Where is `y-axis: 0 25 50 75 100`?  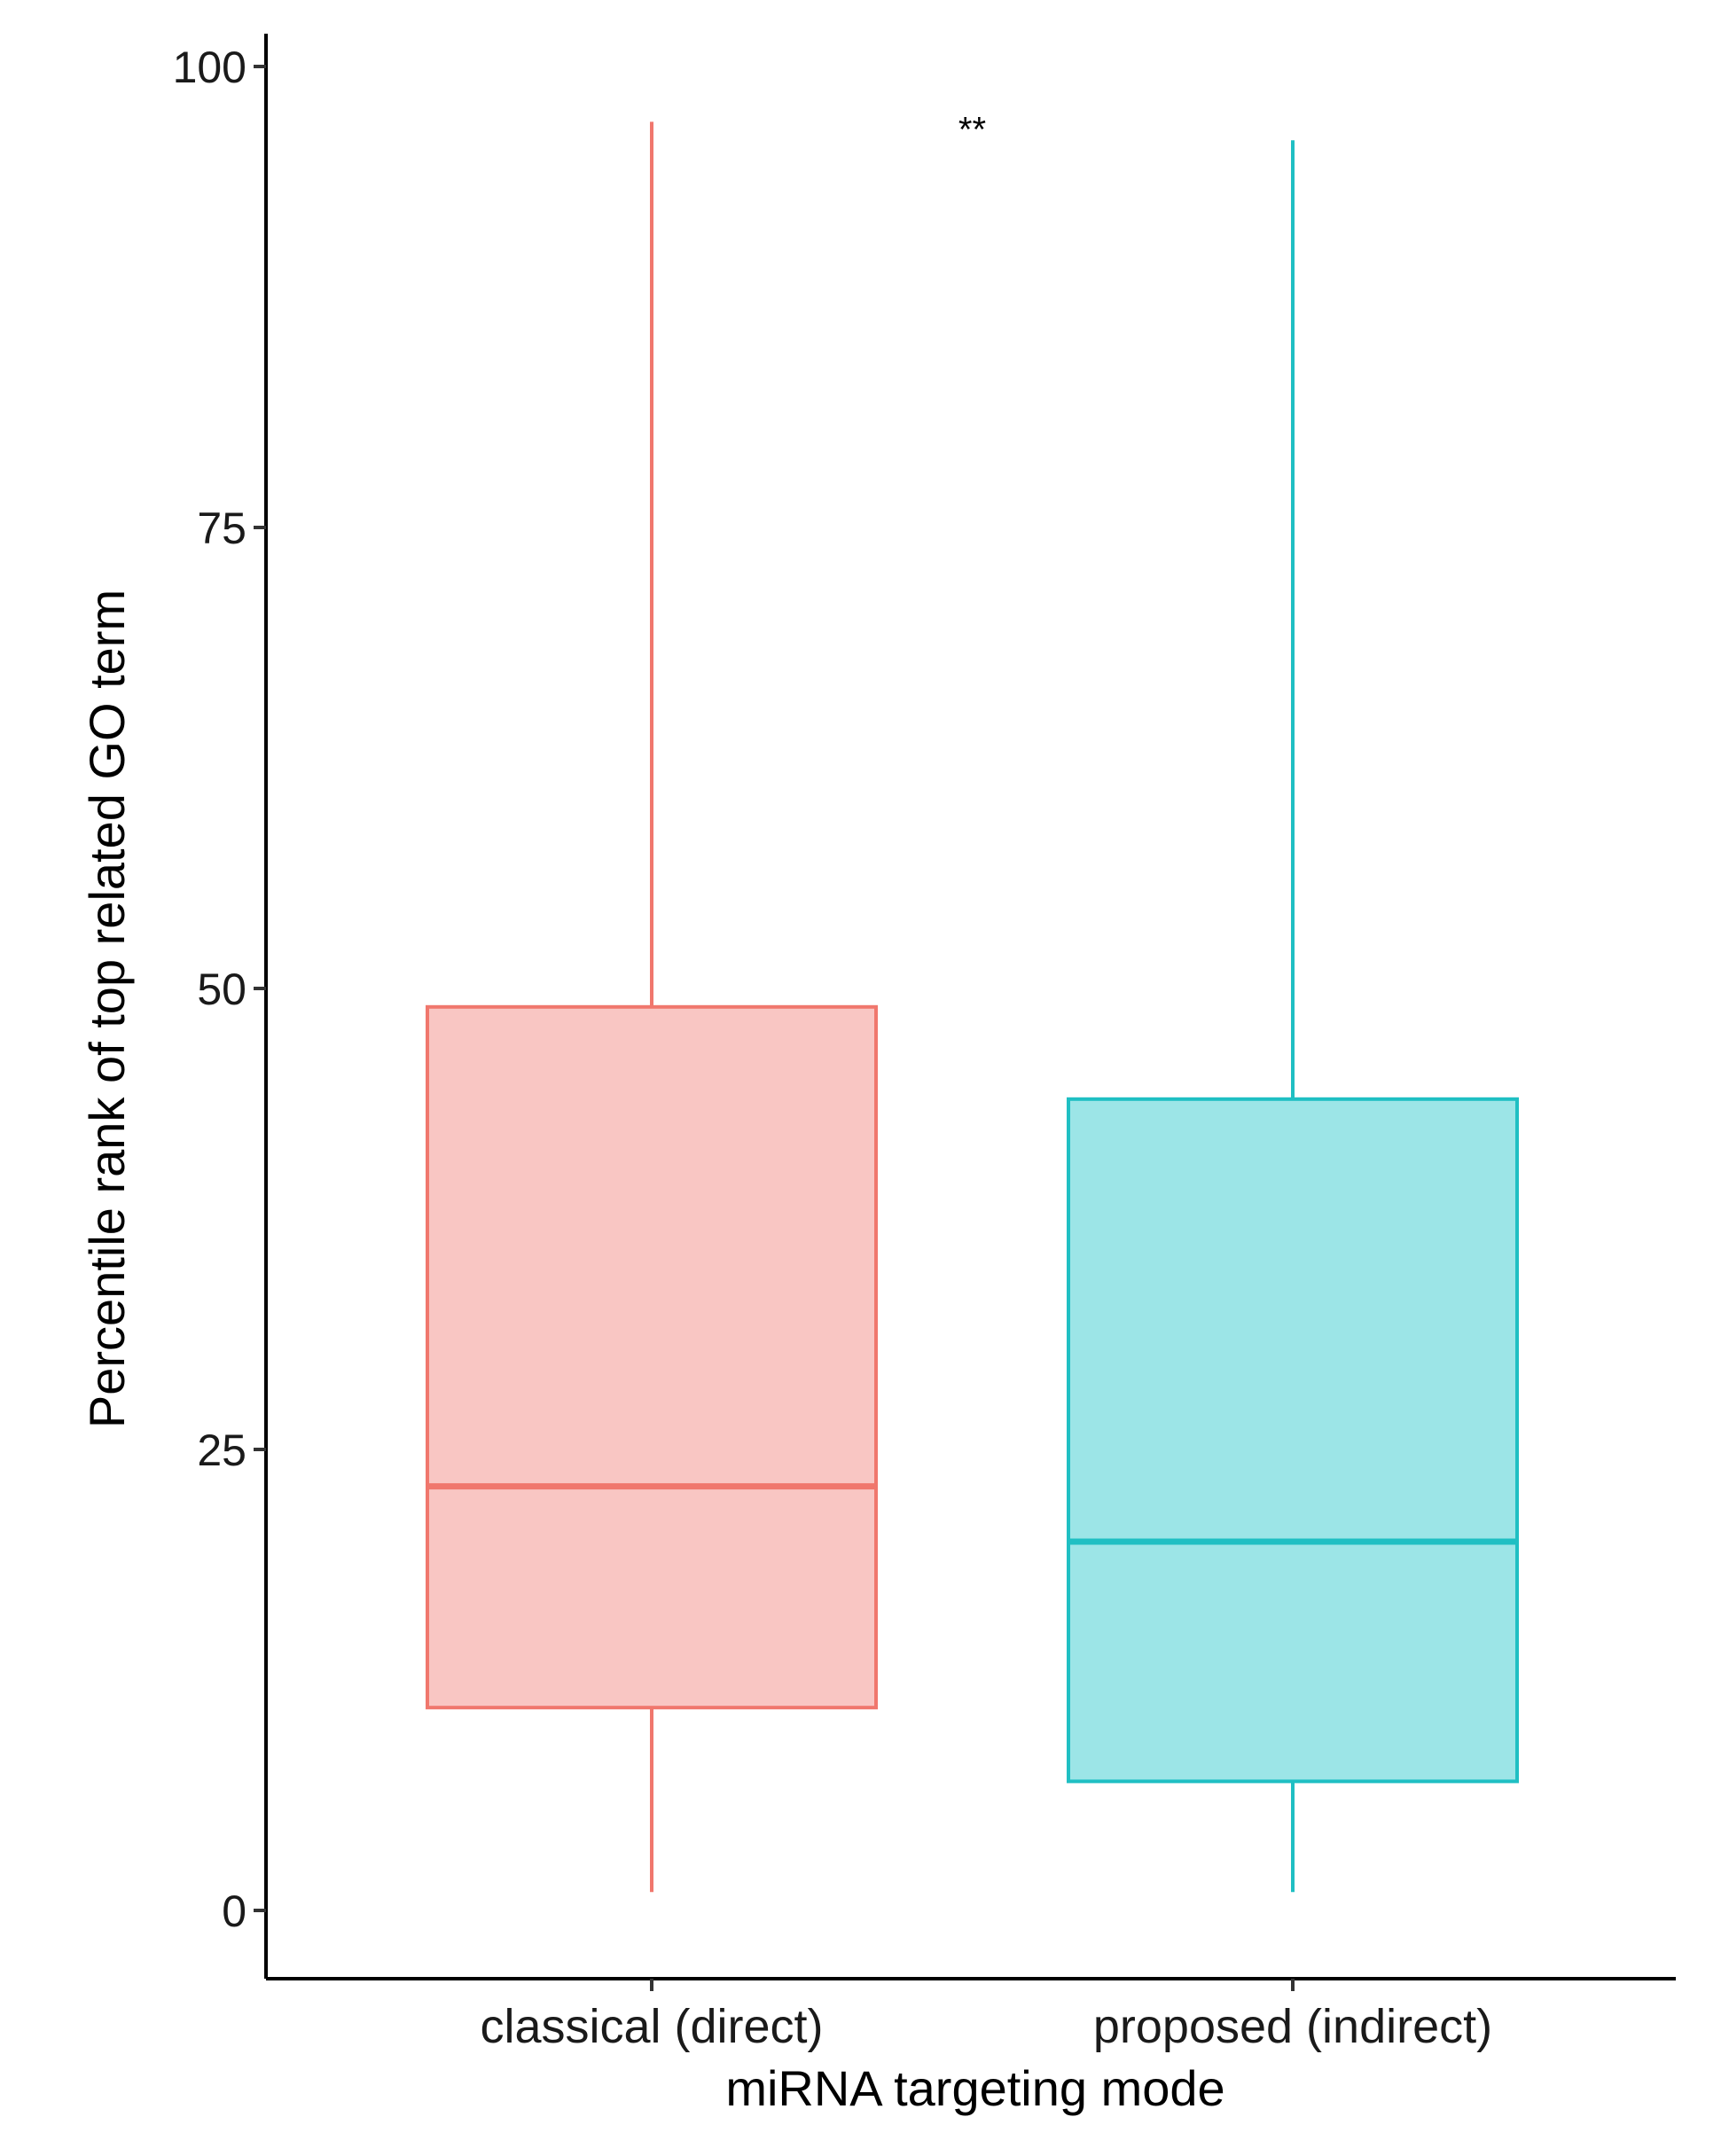 y-axis: 0 25 50 75 100 is located at coordinates (221, 1006).